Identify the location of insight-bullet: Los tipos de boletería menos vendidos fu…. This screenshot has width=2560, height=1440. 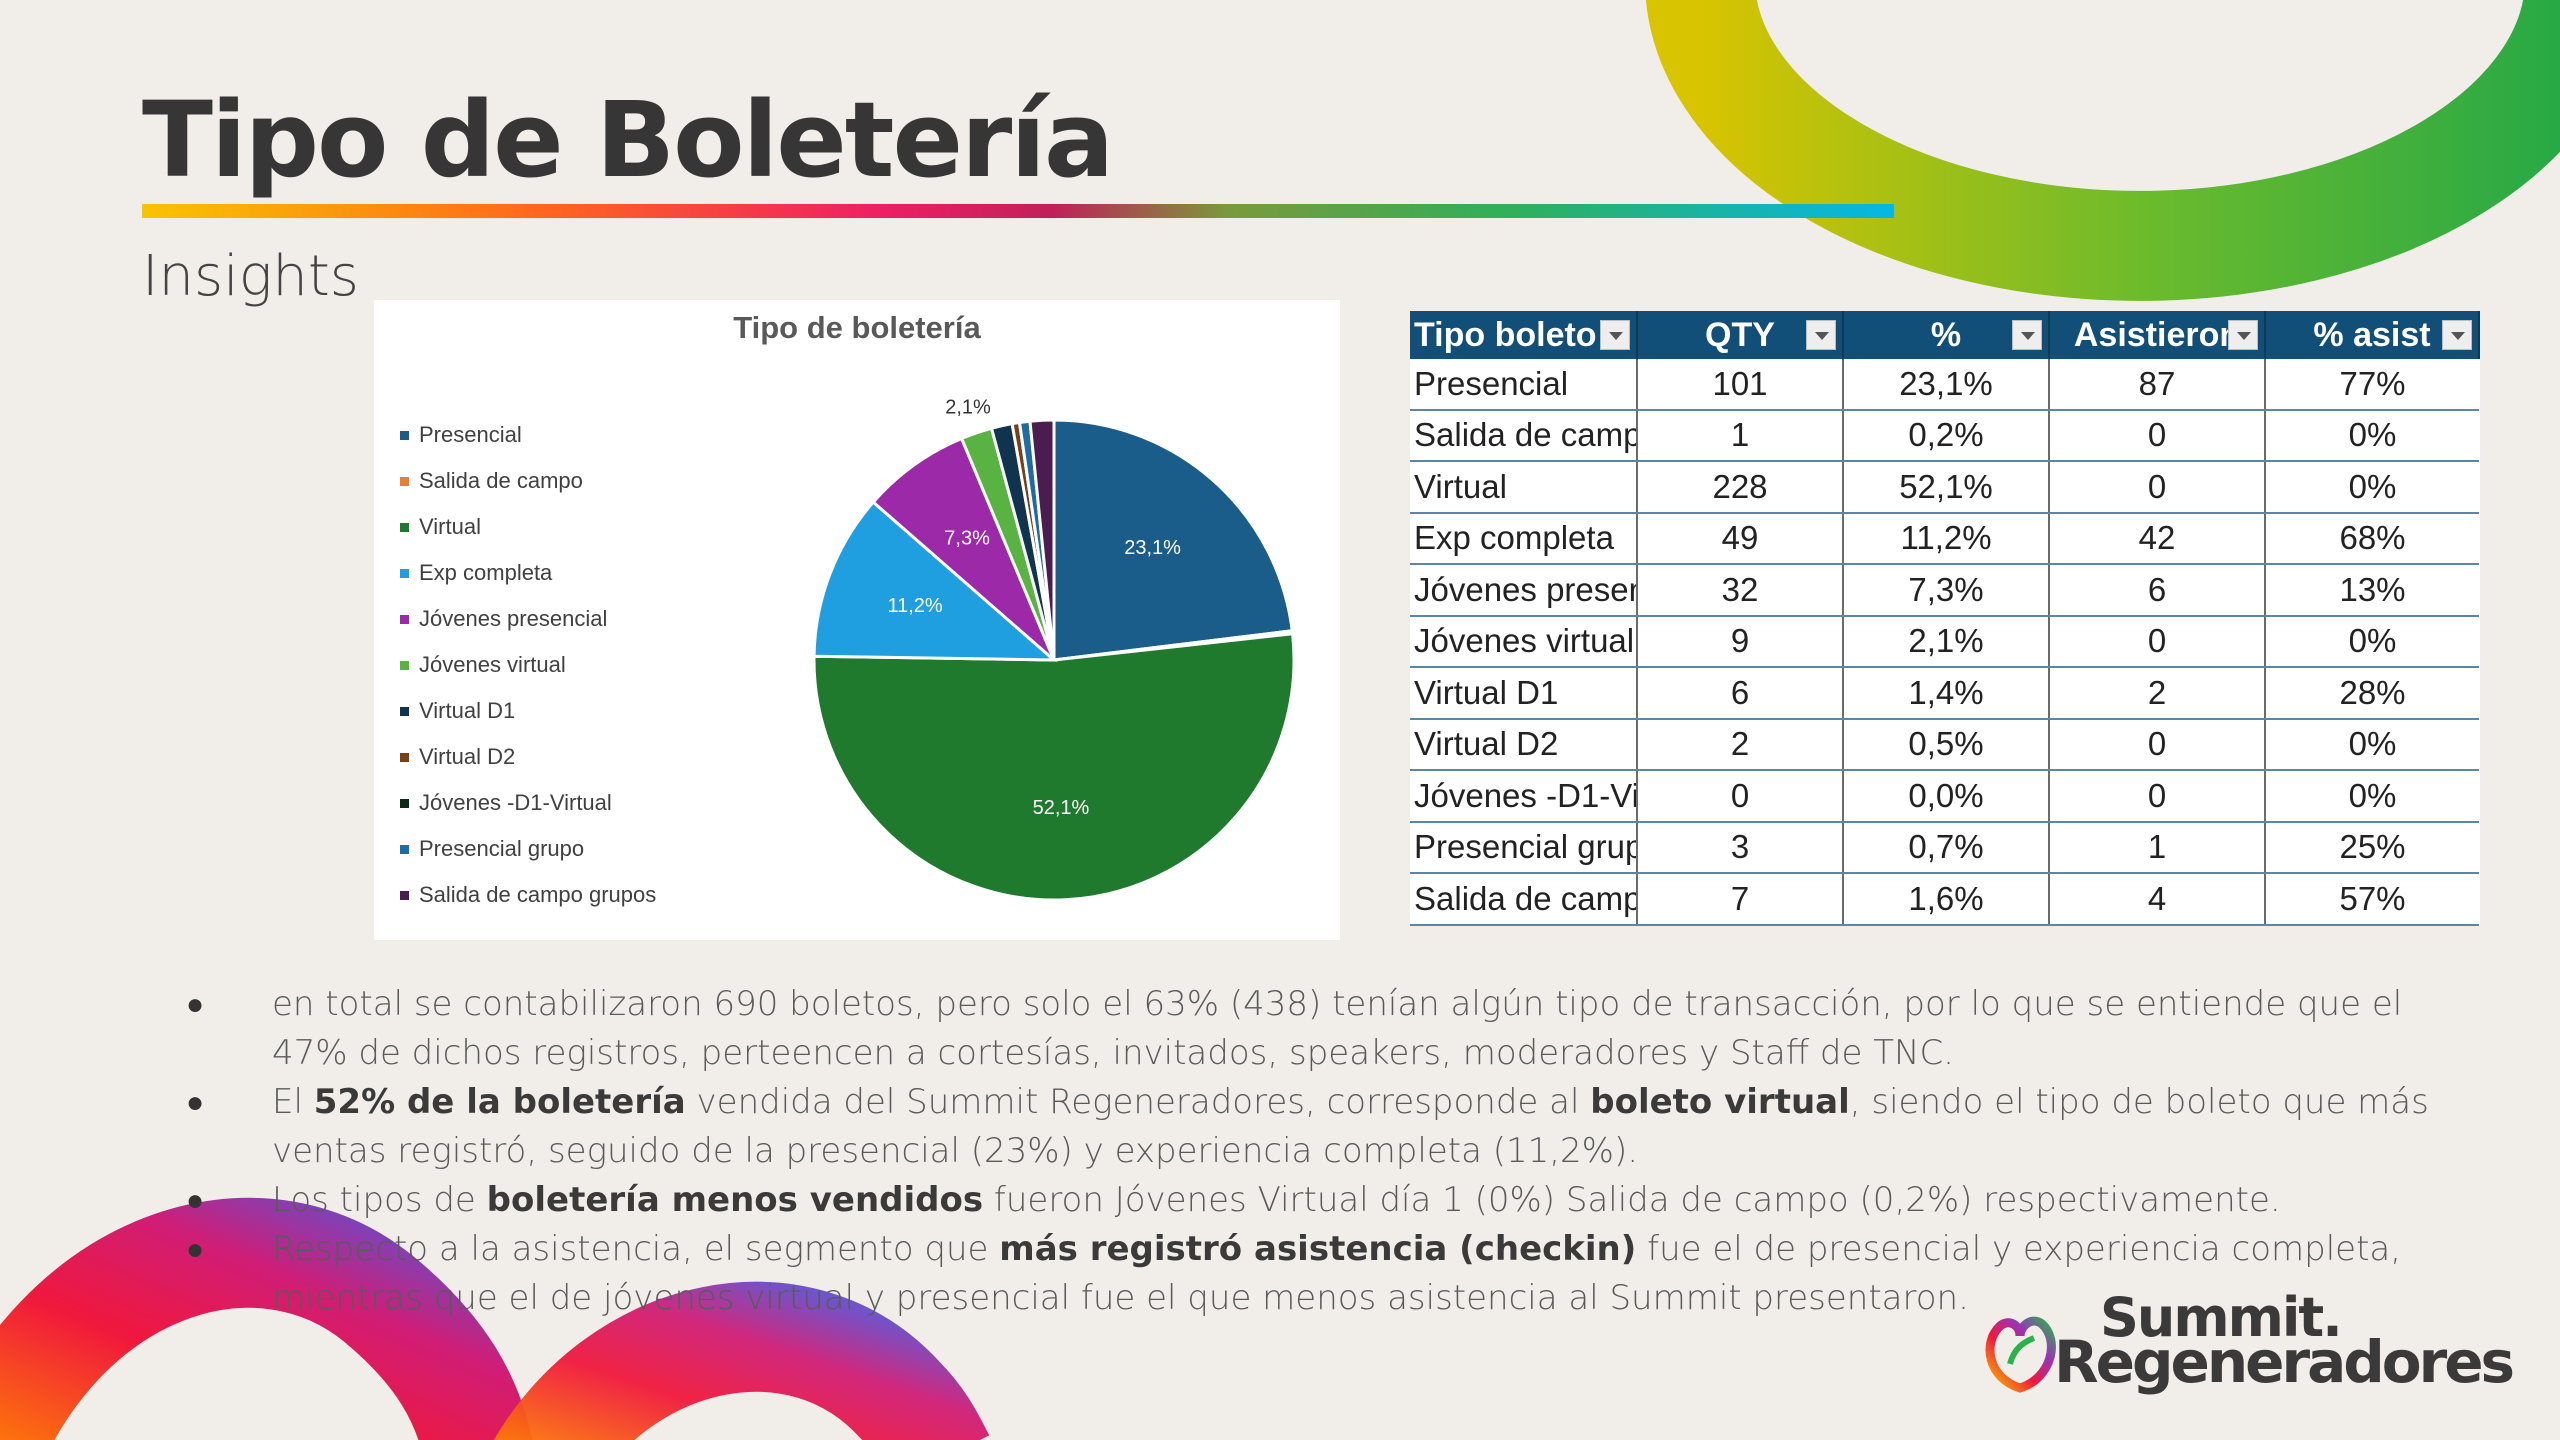
(1316, 1200).